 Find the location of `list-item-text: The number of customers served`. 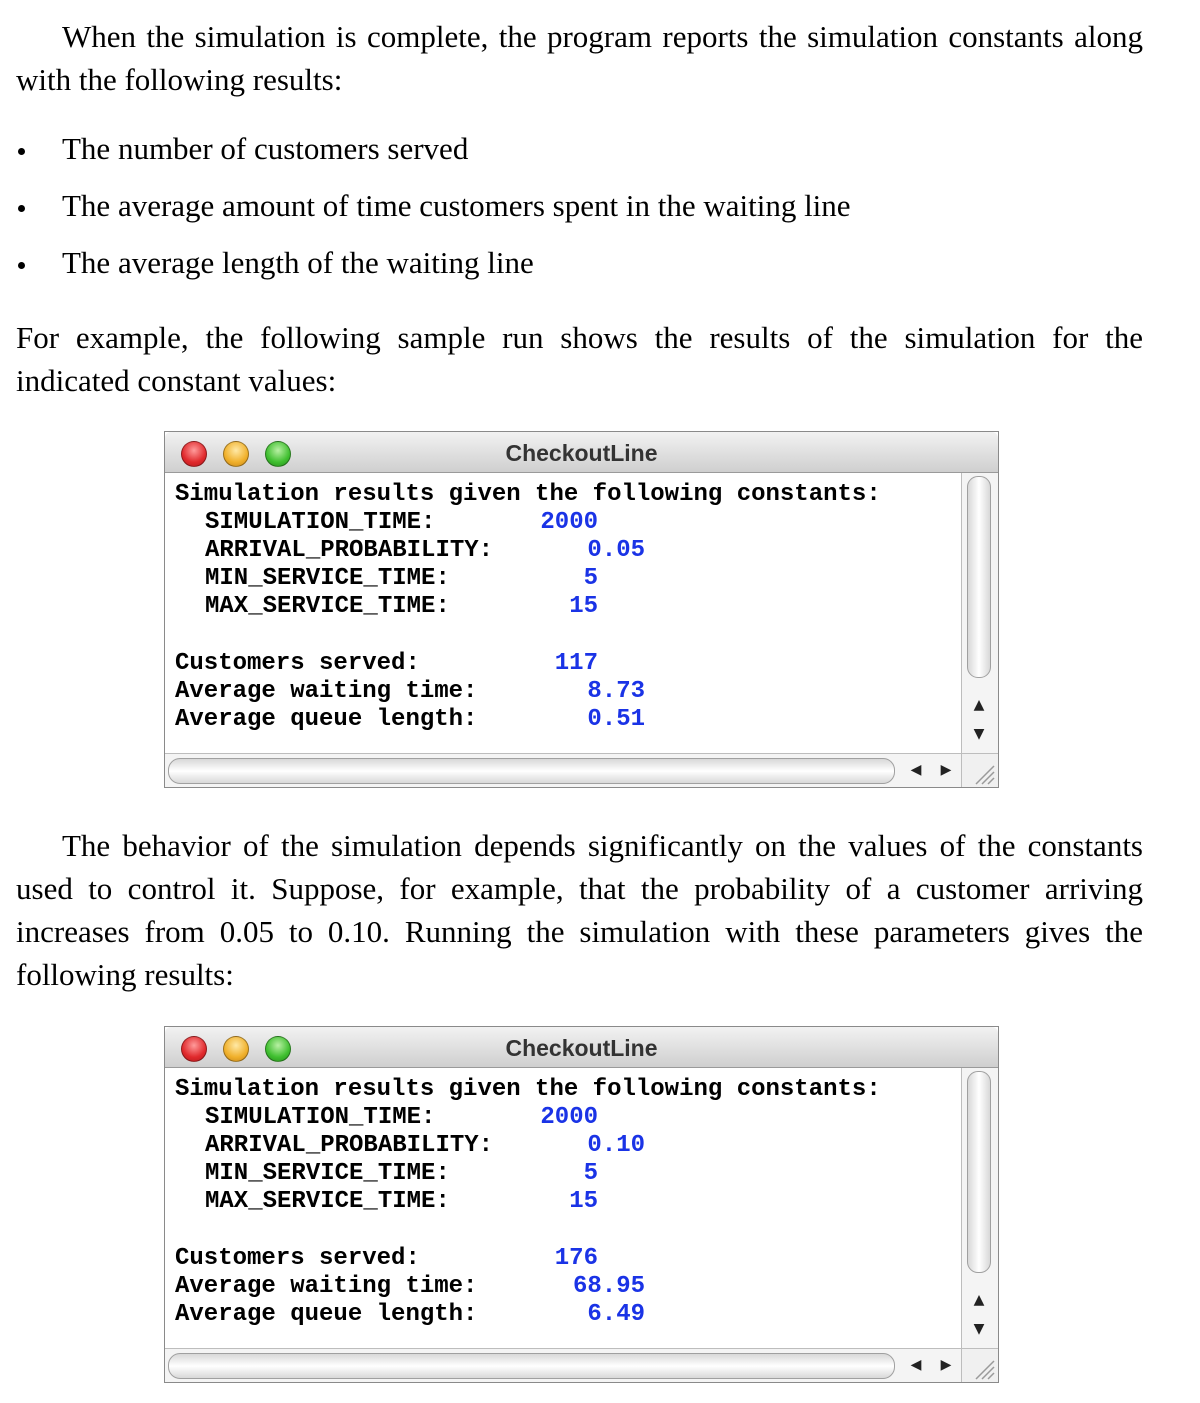

list-item-text: The number of customers served is located at coordinates (265, 148).